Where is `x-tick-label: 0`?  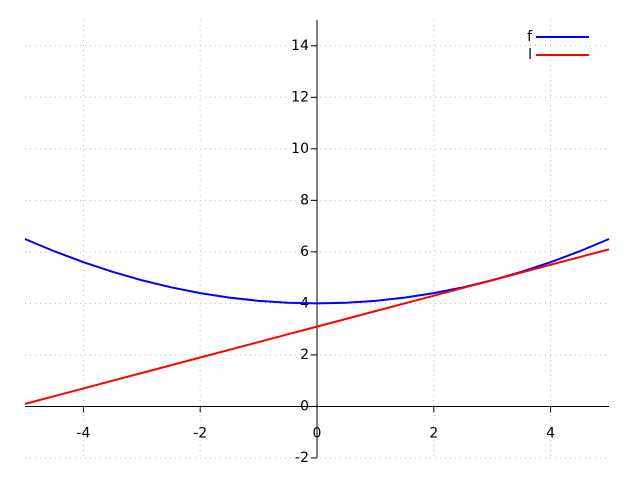
x-tick-label: 0 is located at coordinates (317, 433).